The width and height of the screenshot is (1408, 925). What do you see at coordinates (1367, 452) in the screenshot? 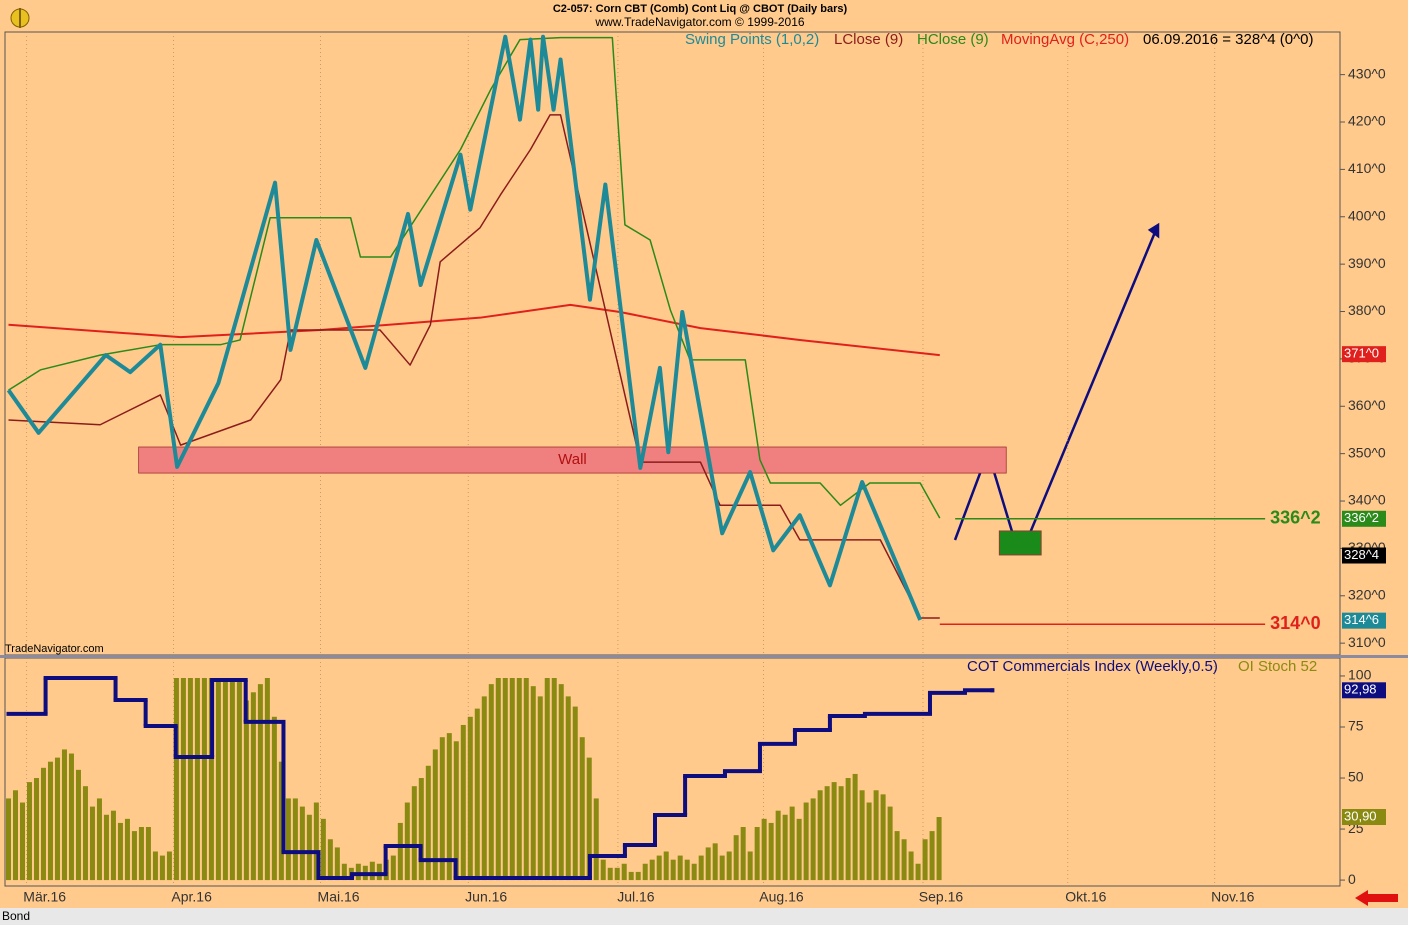
I see `y-tick-label: 350^0` at bounding box center [1367, 452].